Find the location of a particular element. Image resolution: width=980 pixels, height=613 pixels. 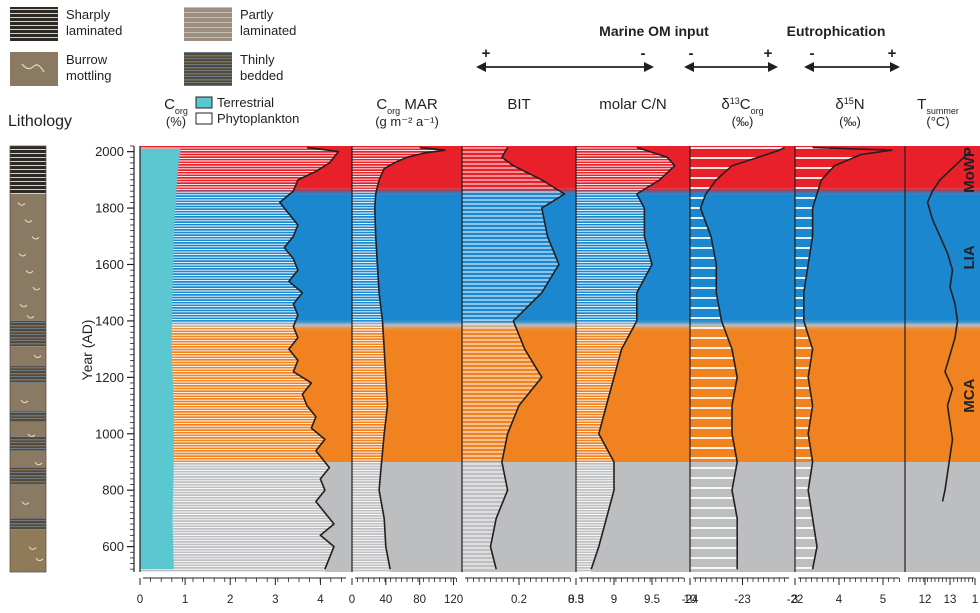

legend-partly-line2: laminated is located at coordinates (268, 30).